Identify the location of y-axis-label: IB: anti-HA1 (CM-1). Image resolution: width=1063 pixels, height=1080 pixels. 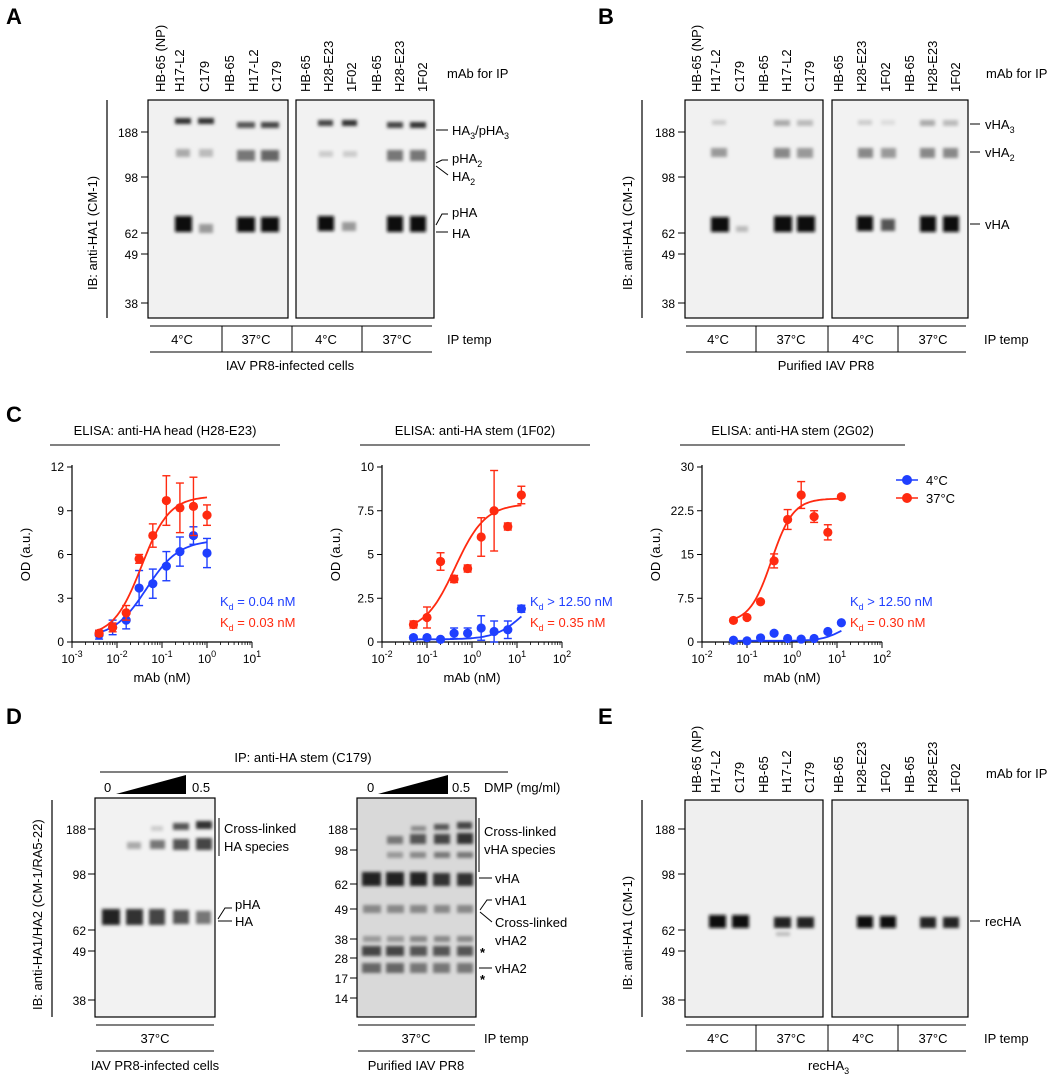
(627, 233).